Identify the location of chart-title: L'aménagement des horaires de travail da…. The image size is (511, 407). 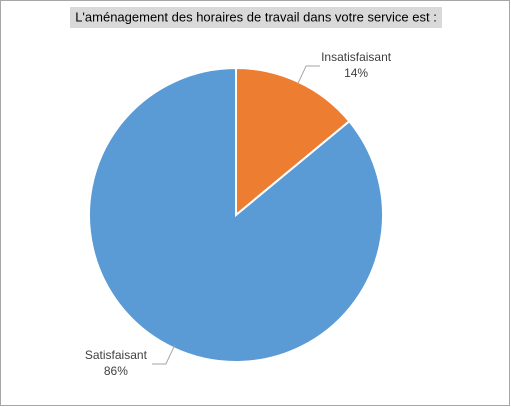
(256, 16).